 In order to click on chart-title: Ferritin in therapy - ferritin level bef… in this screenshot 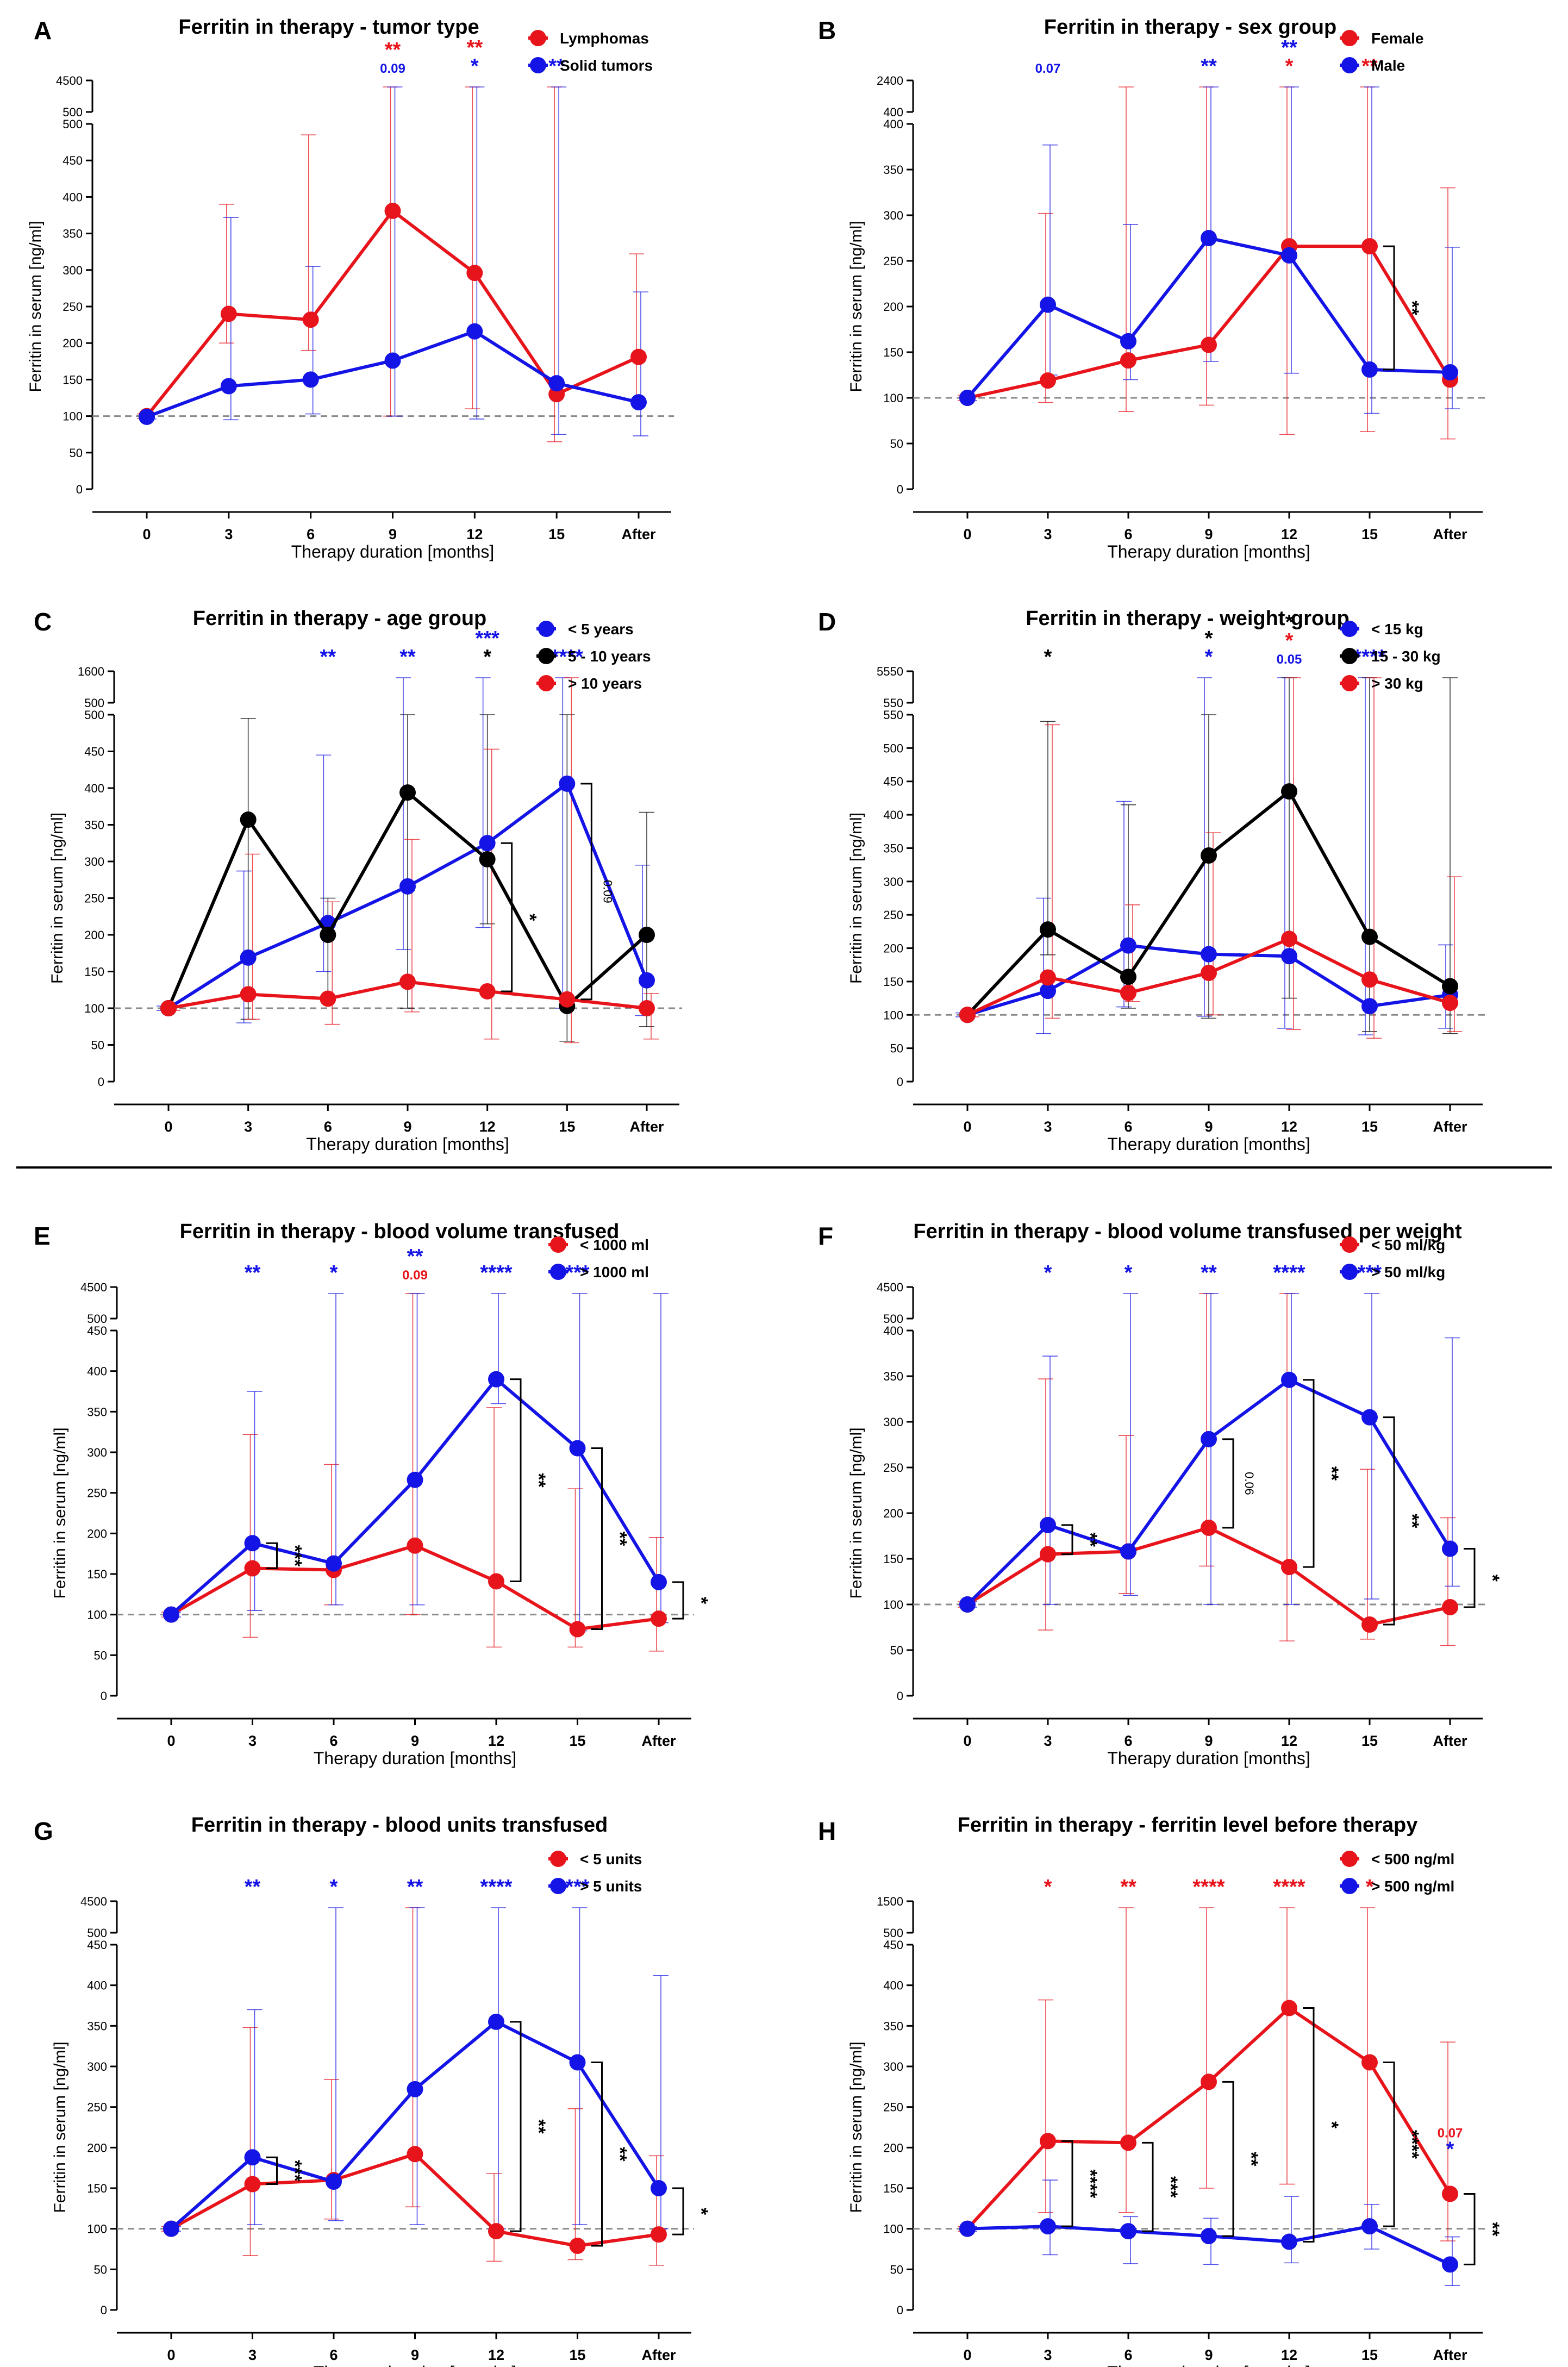, I will do `click(1188, 1825)`.